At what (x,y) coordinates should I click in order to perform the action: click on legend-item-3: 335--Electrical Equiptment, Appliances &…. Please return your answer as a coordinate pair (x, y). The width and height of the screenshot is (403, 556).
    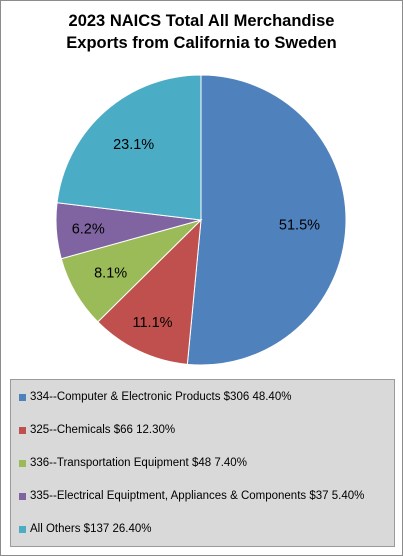
    Looking at the image, I should click on (191, 496).